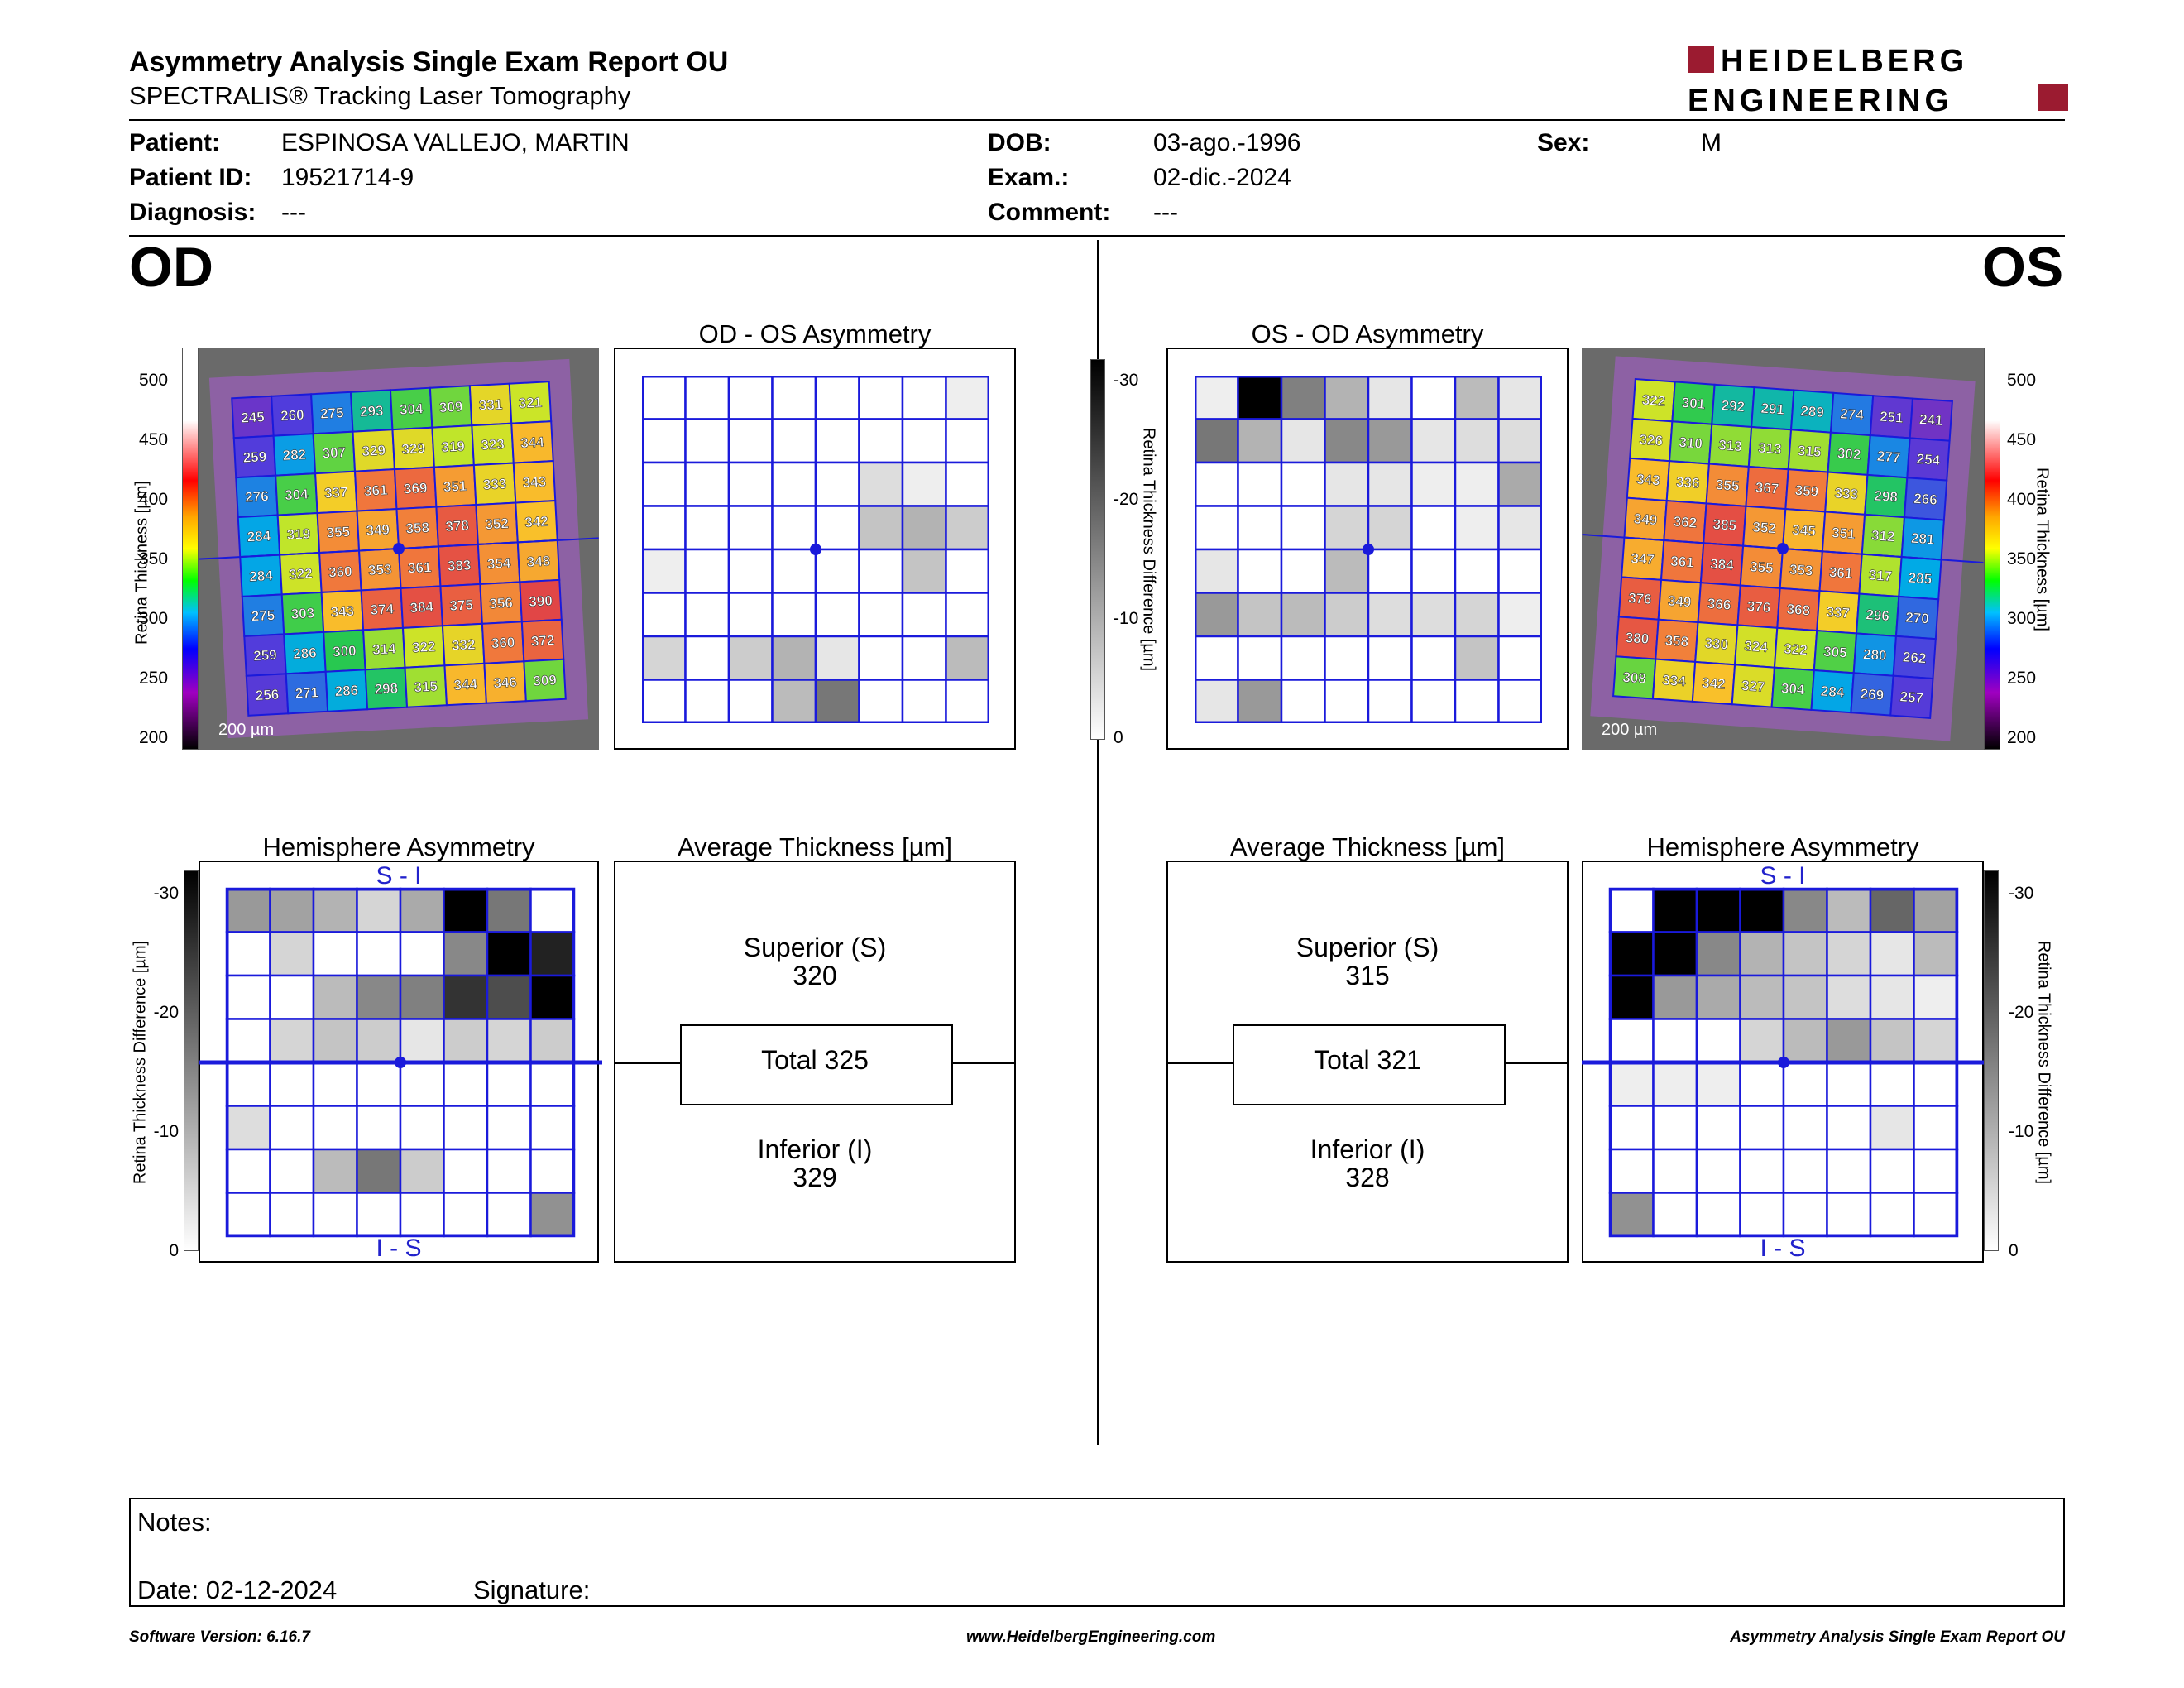 This screenshot has height=1688, width=2184. Describe the element at coordinates (174, 1522) in the screenshot. I see `notes-label: Notes:` at that location.